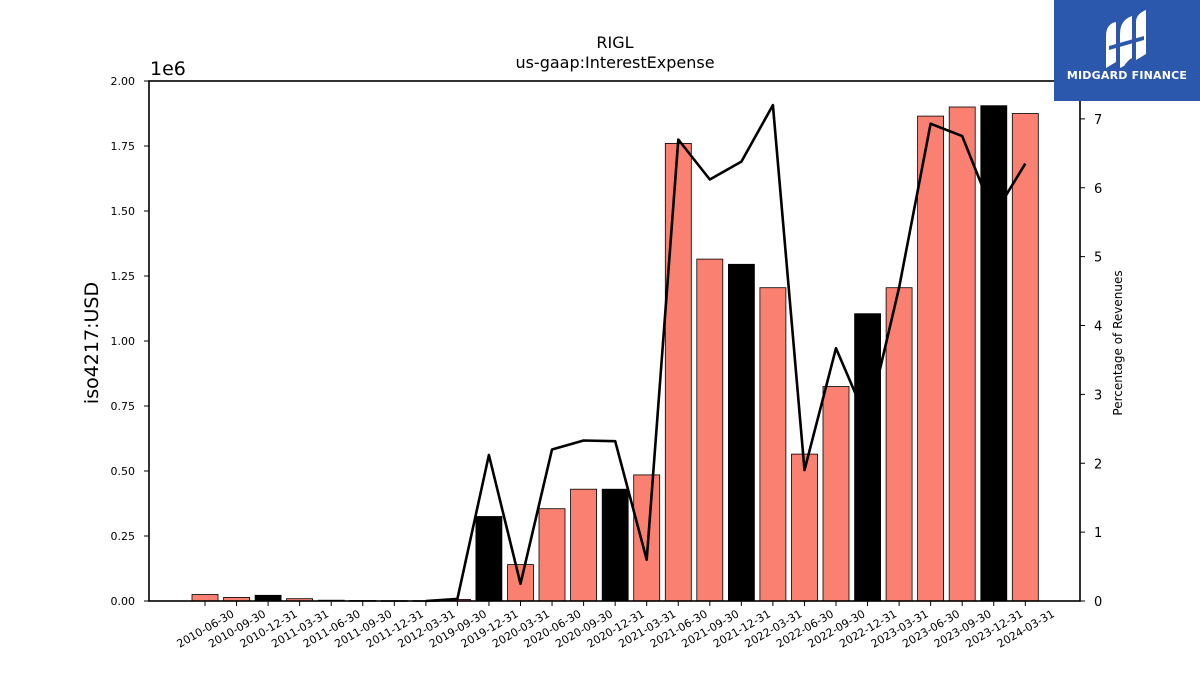  I want to click on y-scale-label: 1e6, so click(168, 69).